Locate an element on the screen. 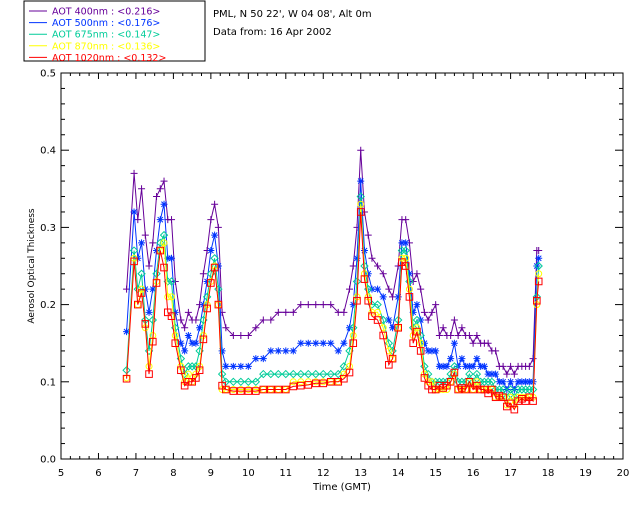  x-tick-label: 7 is located at coordinates (136, 473).